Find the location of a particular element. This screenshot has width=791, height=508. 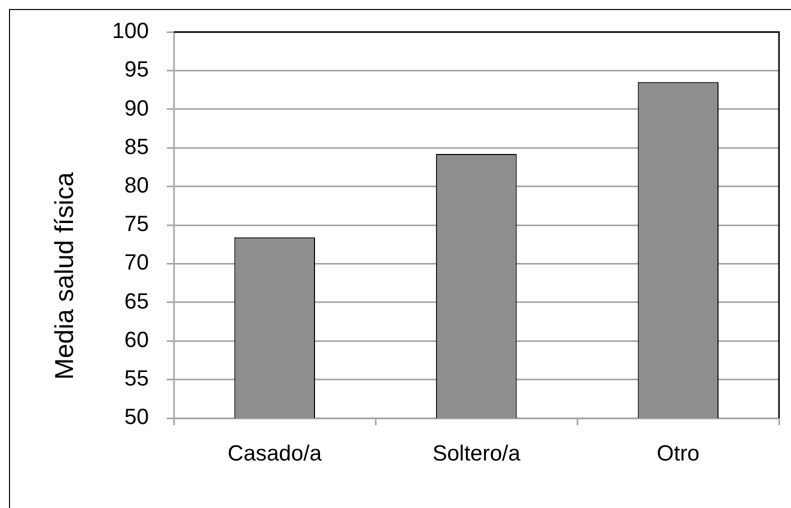

y-tick-label: 55 is located at coordinates (136, 378).